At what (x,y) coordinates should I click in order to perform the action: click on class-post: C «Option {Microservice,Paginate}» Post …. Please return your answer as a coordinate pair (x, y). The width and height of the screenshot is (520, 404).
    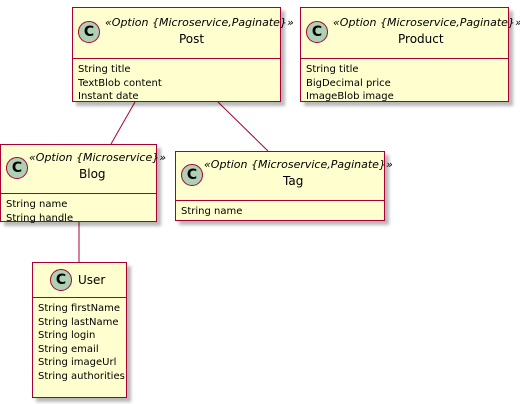
    Looking at the image, I should click on (183, 55).